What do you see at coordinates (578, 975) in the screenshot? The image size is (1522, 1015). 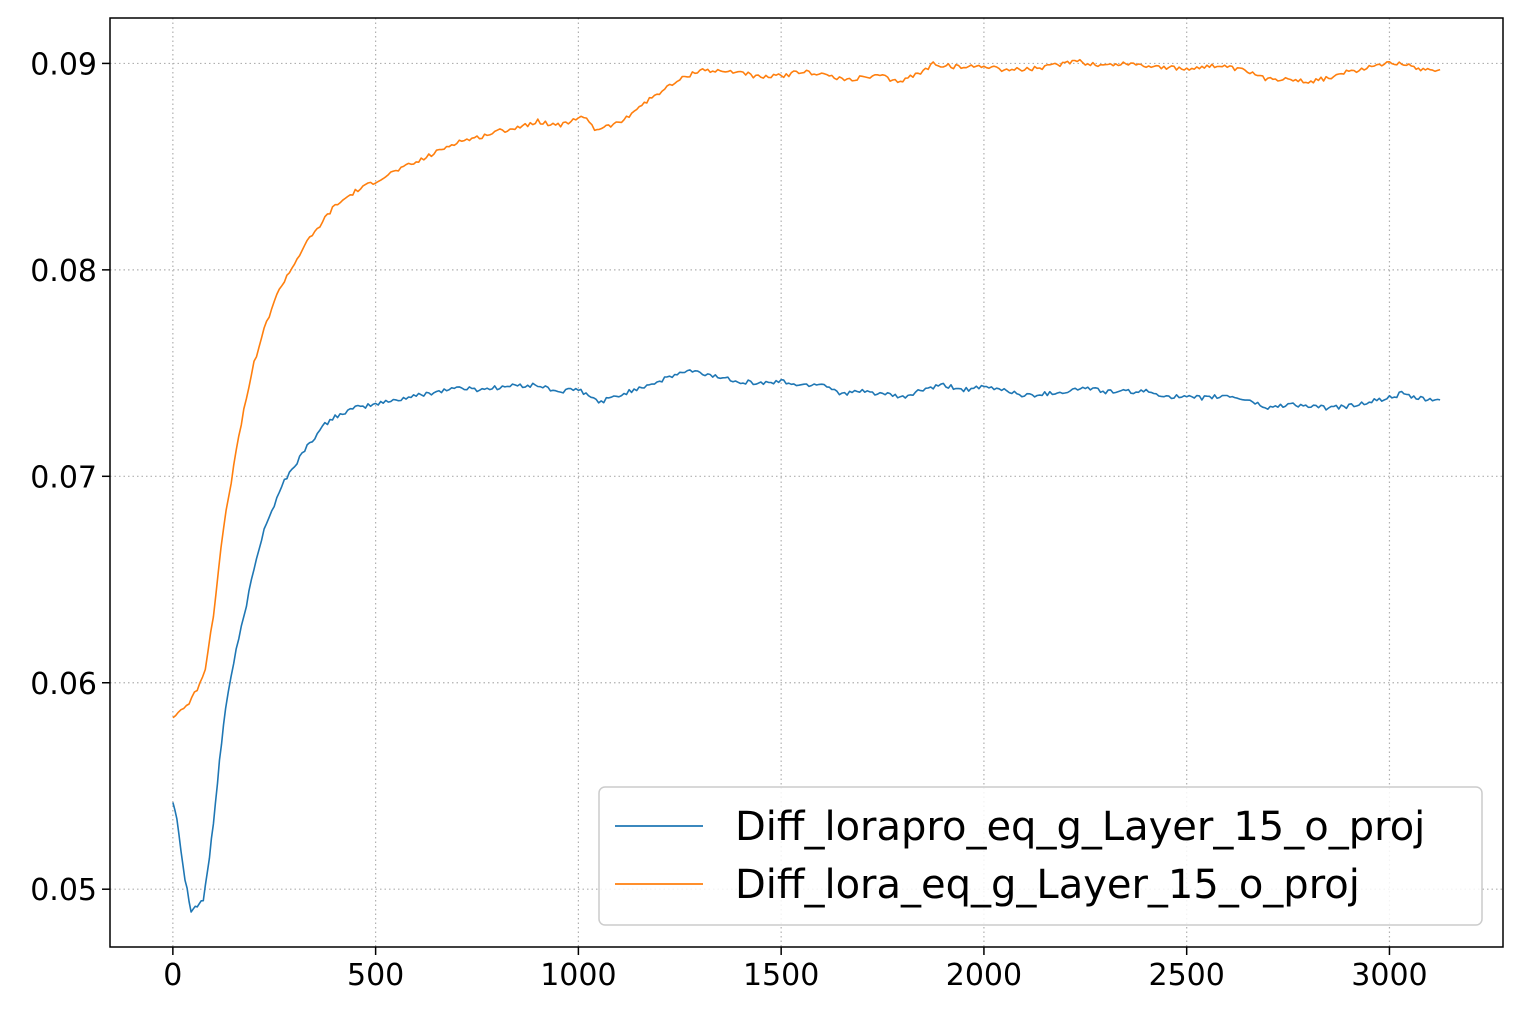 I see `x-tick-label: 1000` at bounding box center [578, 975].